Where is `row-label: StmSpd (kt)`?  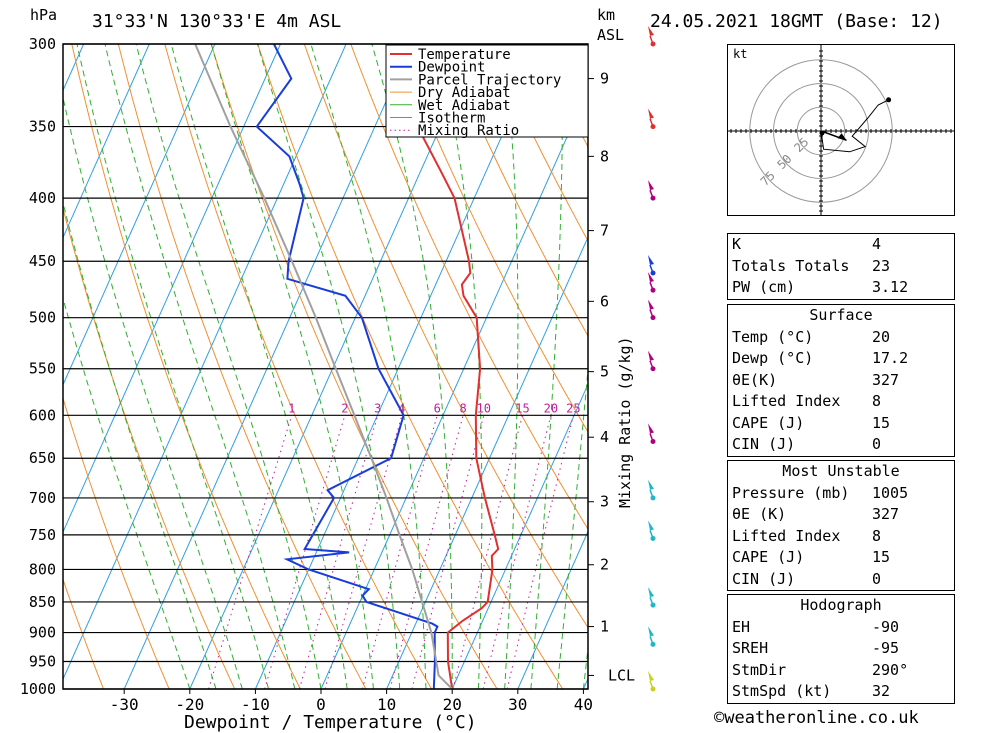
row-label: StmSpd (kt) is located at coordinates (782, 691).